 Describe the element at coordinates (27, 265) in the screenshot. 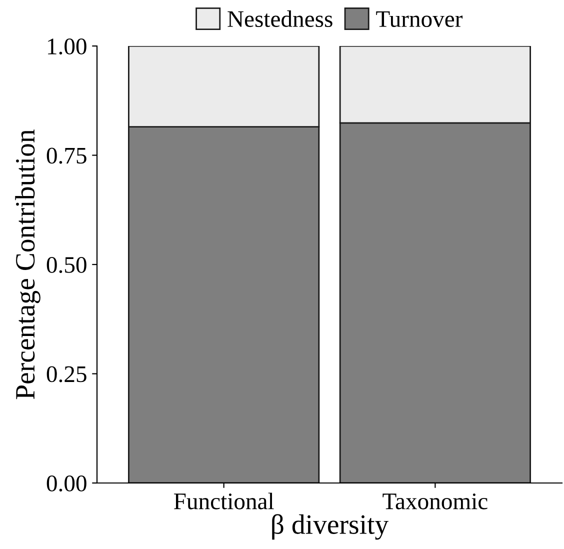

I see `y-axis-title: Percentage Contribution` at that location.